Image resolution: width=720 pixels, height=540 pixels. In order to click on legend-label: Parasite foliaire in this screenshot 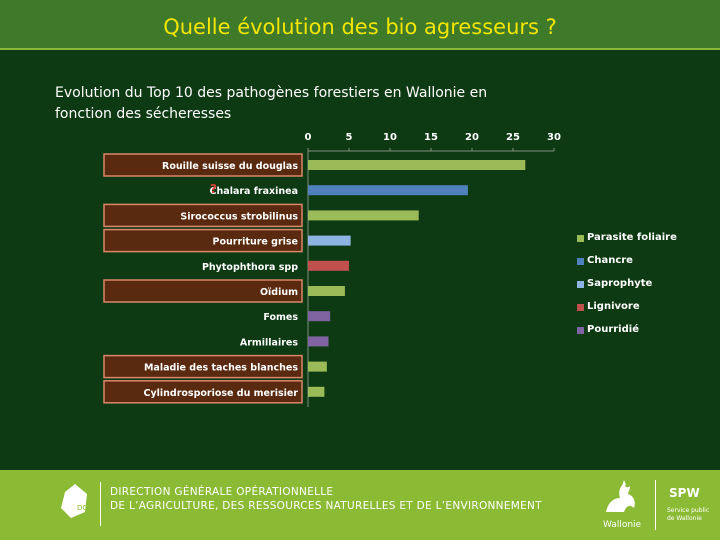, I will do `click(632, 237)`.